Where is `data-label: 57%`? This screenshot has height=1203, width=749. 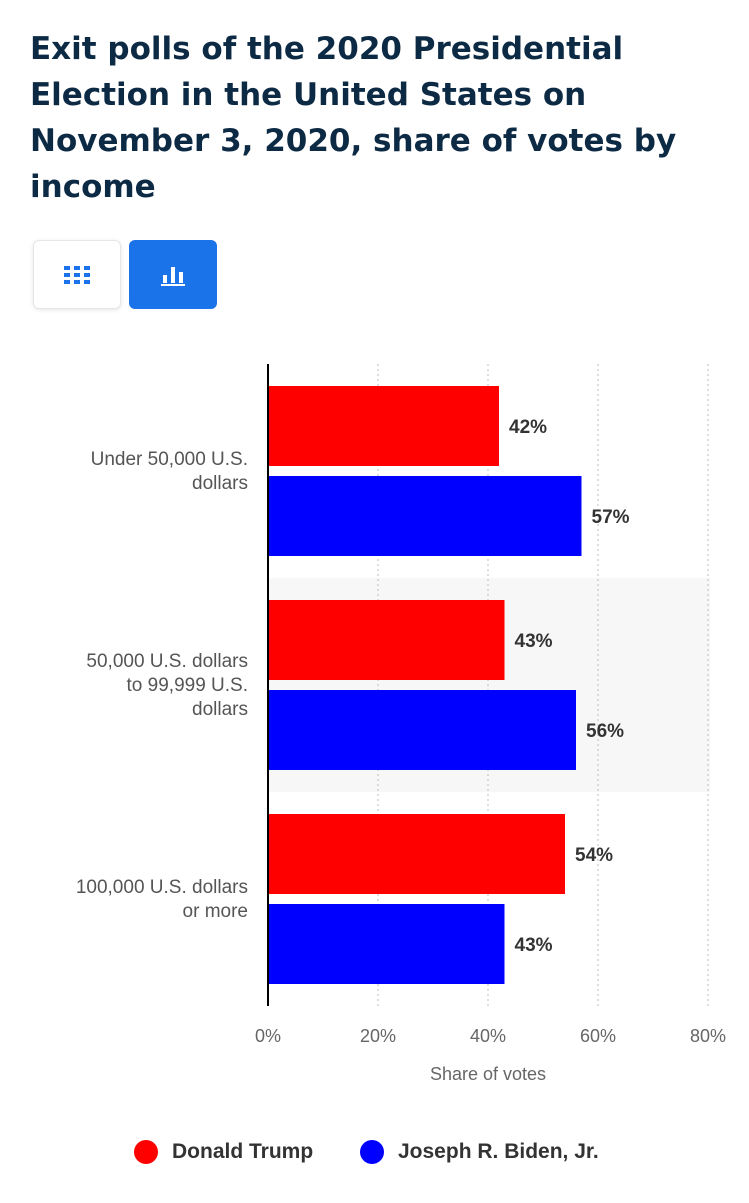 data-label: 57% is located at coordinates (611, 517).